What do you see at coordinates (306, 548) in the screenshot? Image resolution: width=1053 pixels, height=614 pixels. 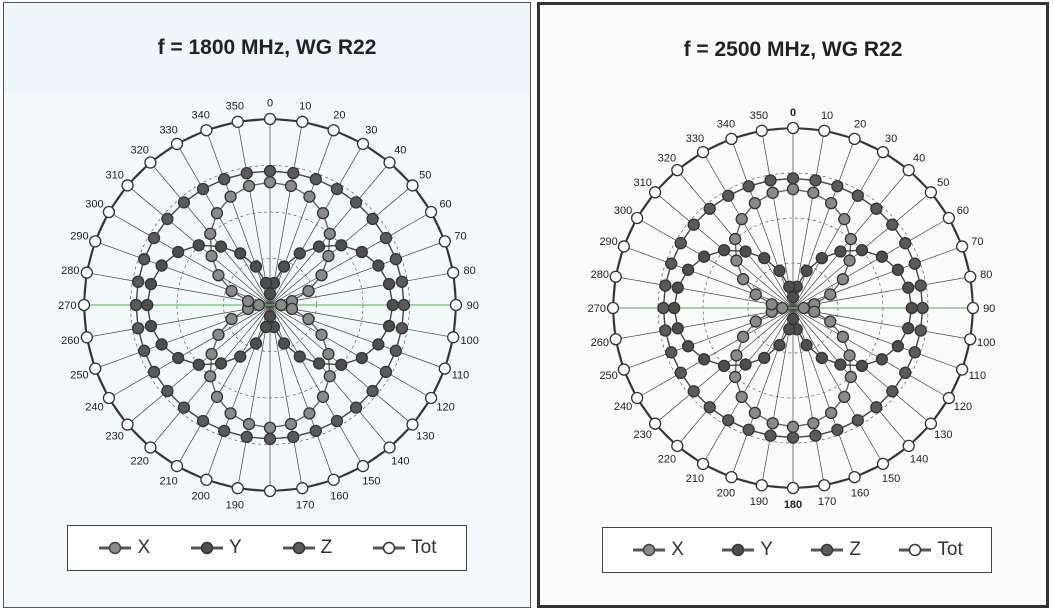 I see `legend-item-z: Z` at bounding box center [306, 548].